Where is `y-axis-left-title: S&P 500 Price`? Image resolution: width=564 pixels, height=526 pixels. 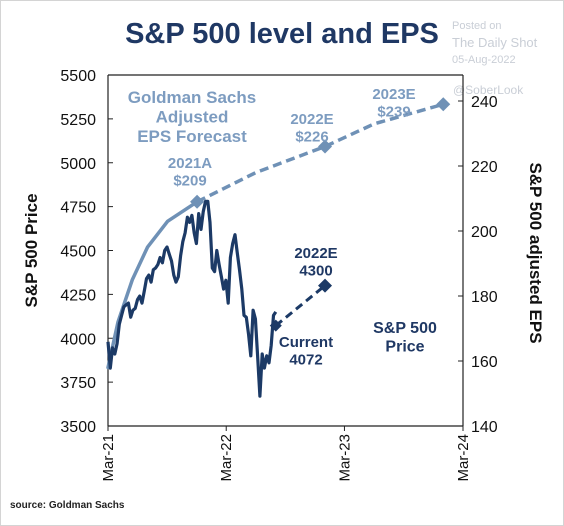 y-axis-left-title: S&P 500 Price is located at coordinates (31, 250).